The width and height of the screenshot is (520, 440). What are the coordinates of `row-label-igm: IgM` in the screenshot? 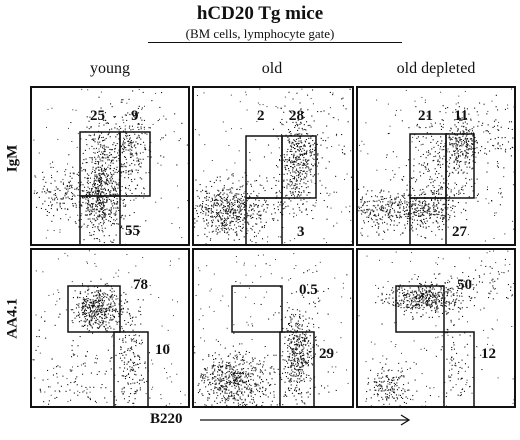 It's located at (12, 158).